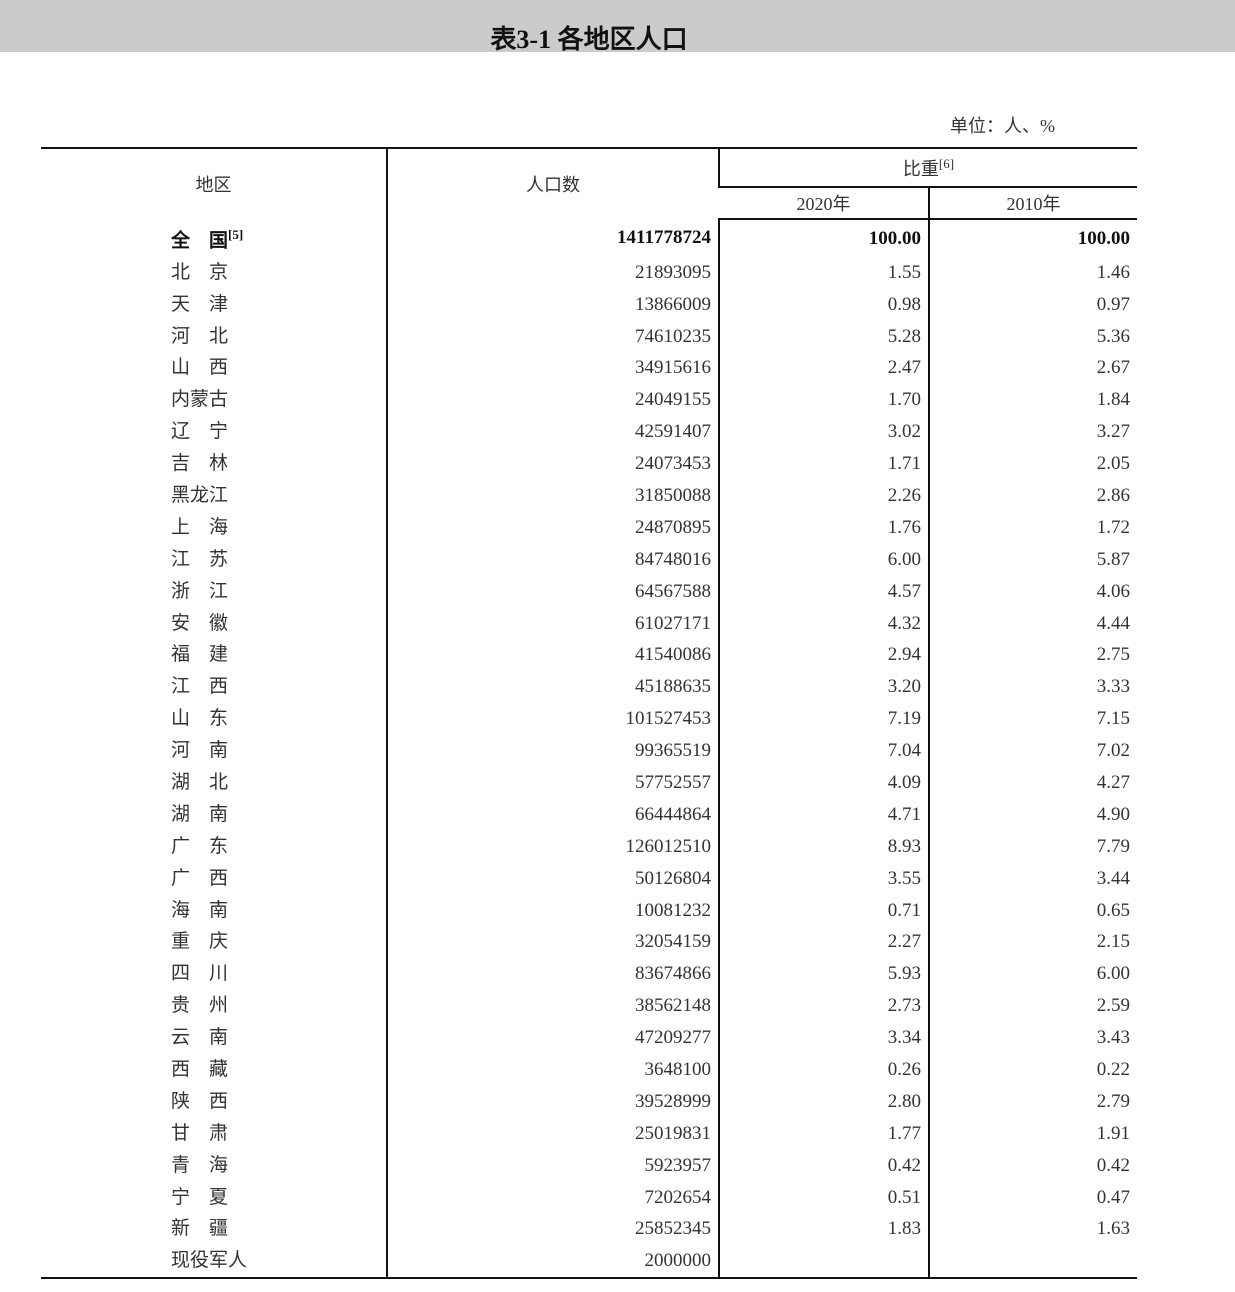 The width and height of the screenshot is (1235, 1292). I want to click on page-title: 表3-1 各地区人口, so click(589, 39).